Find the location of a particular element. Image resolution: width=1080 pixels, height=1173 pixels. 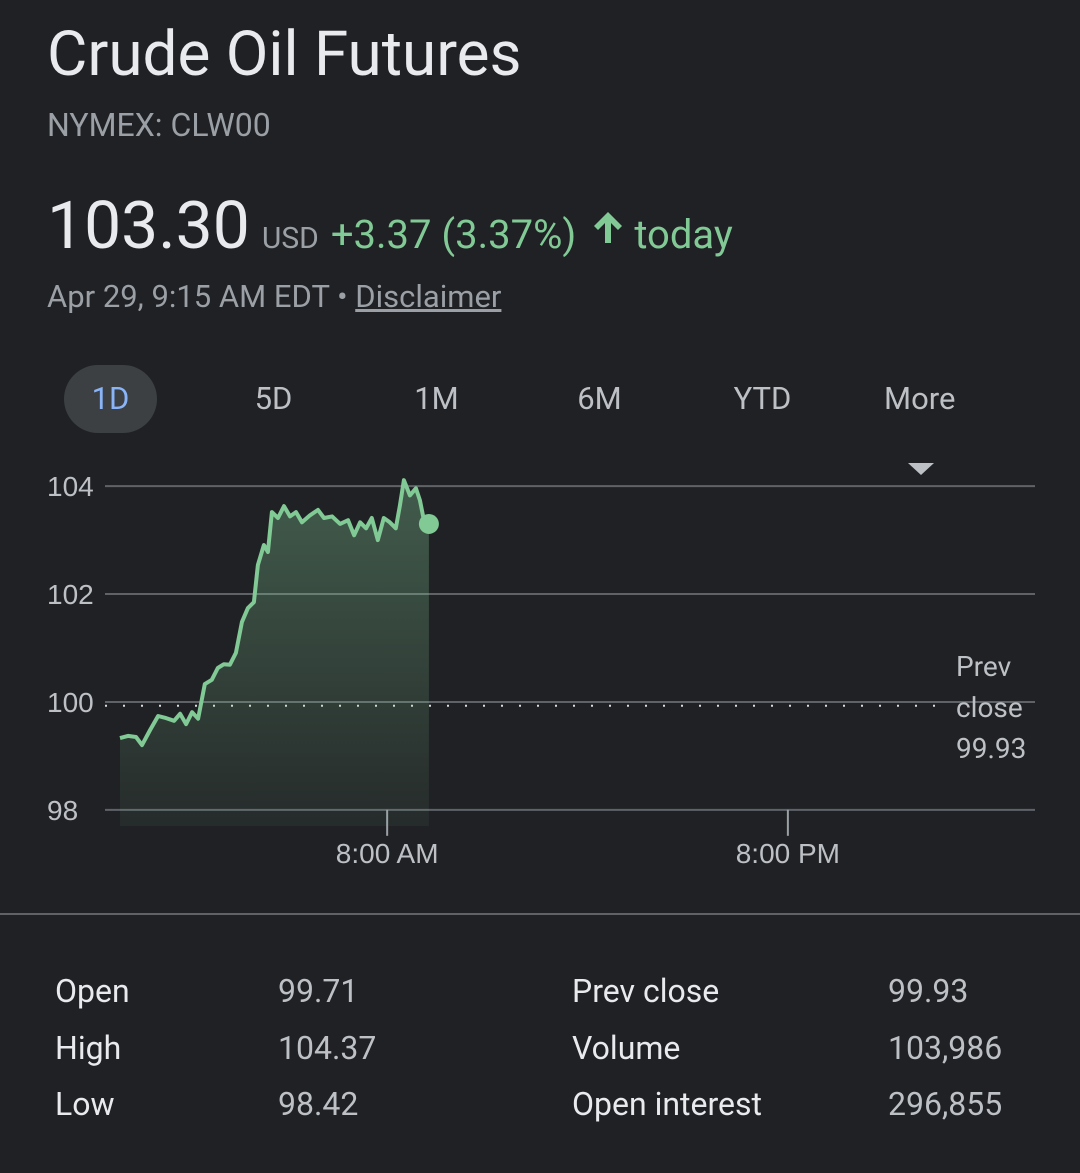

tab-label: 6M is located at coordinates (599, 398).